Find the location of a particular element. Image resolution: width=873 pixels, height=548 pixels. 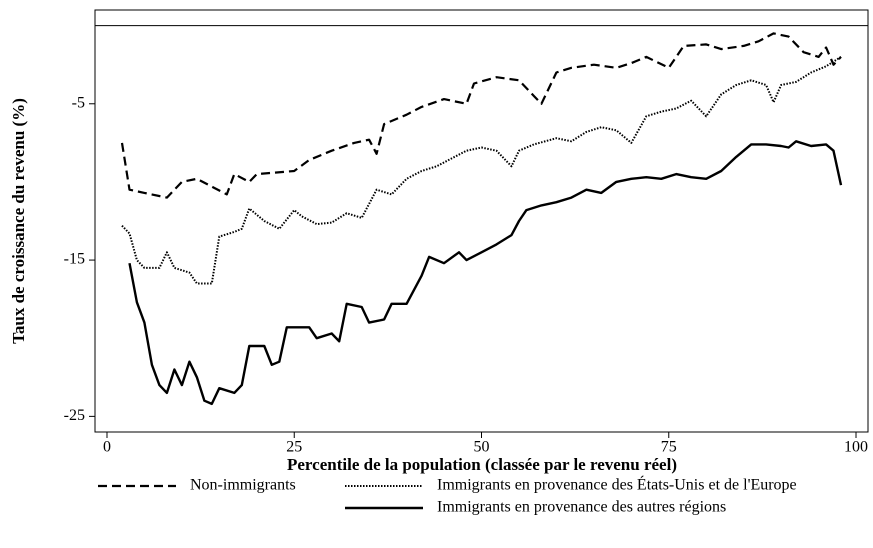

legend-label: Non-immigrants is located at coordinates (243, 485).